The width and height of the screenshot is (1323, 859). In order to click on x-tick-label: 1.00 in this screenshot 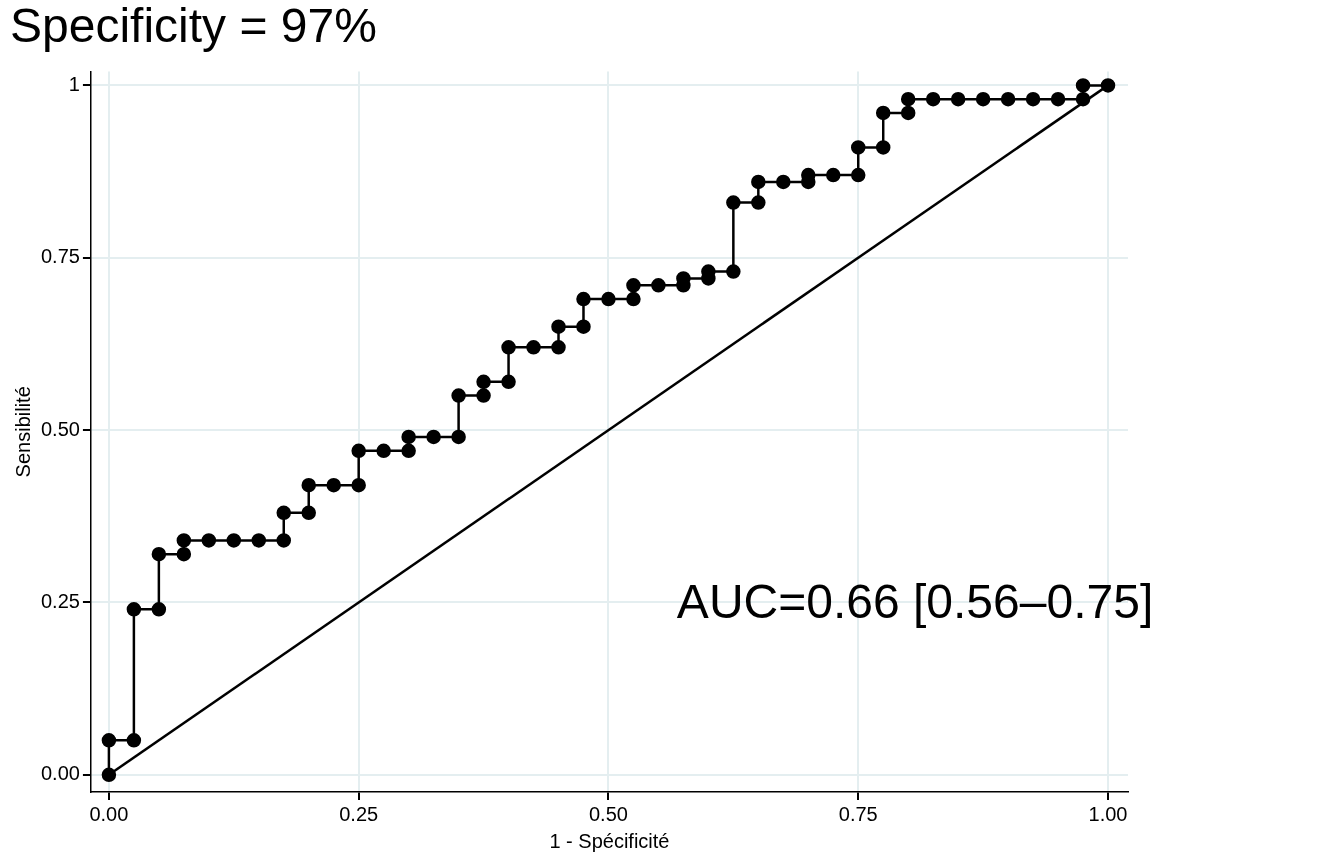, I will do `click(1108, 813)`.